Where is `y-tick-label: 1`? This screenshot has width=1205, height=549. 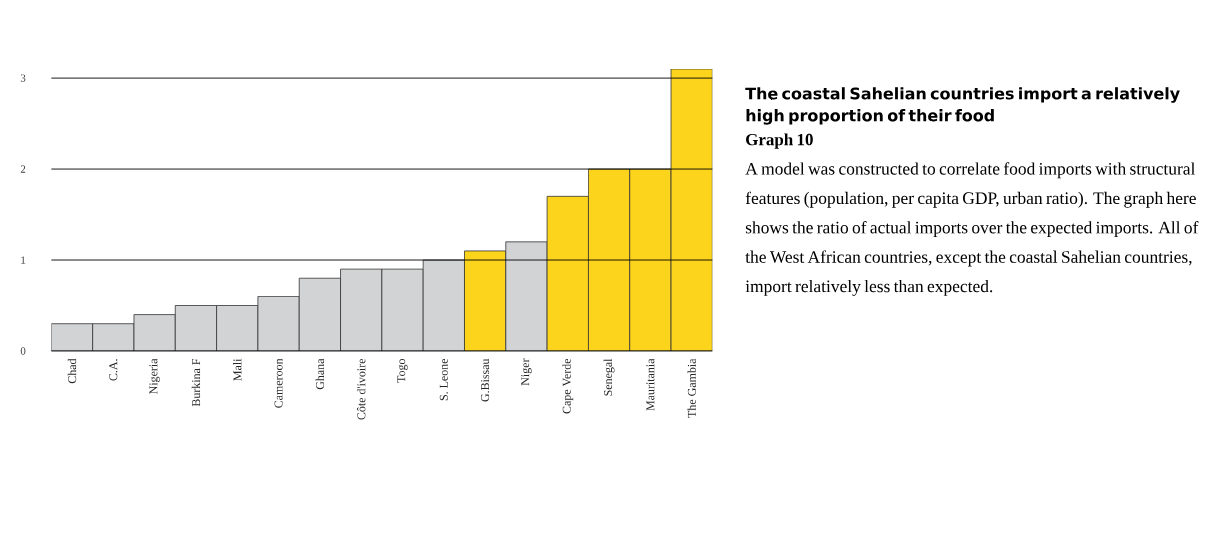
y-tick-label: 1 is located at coordinates (23, 260).